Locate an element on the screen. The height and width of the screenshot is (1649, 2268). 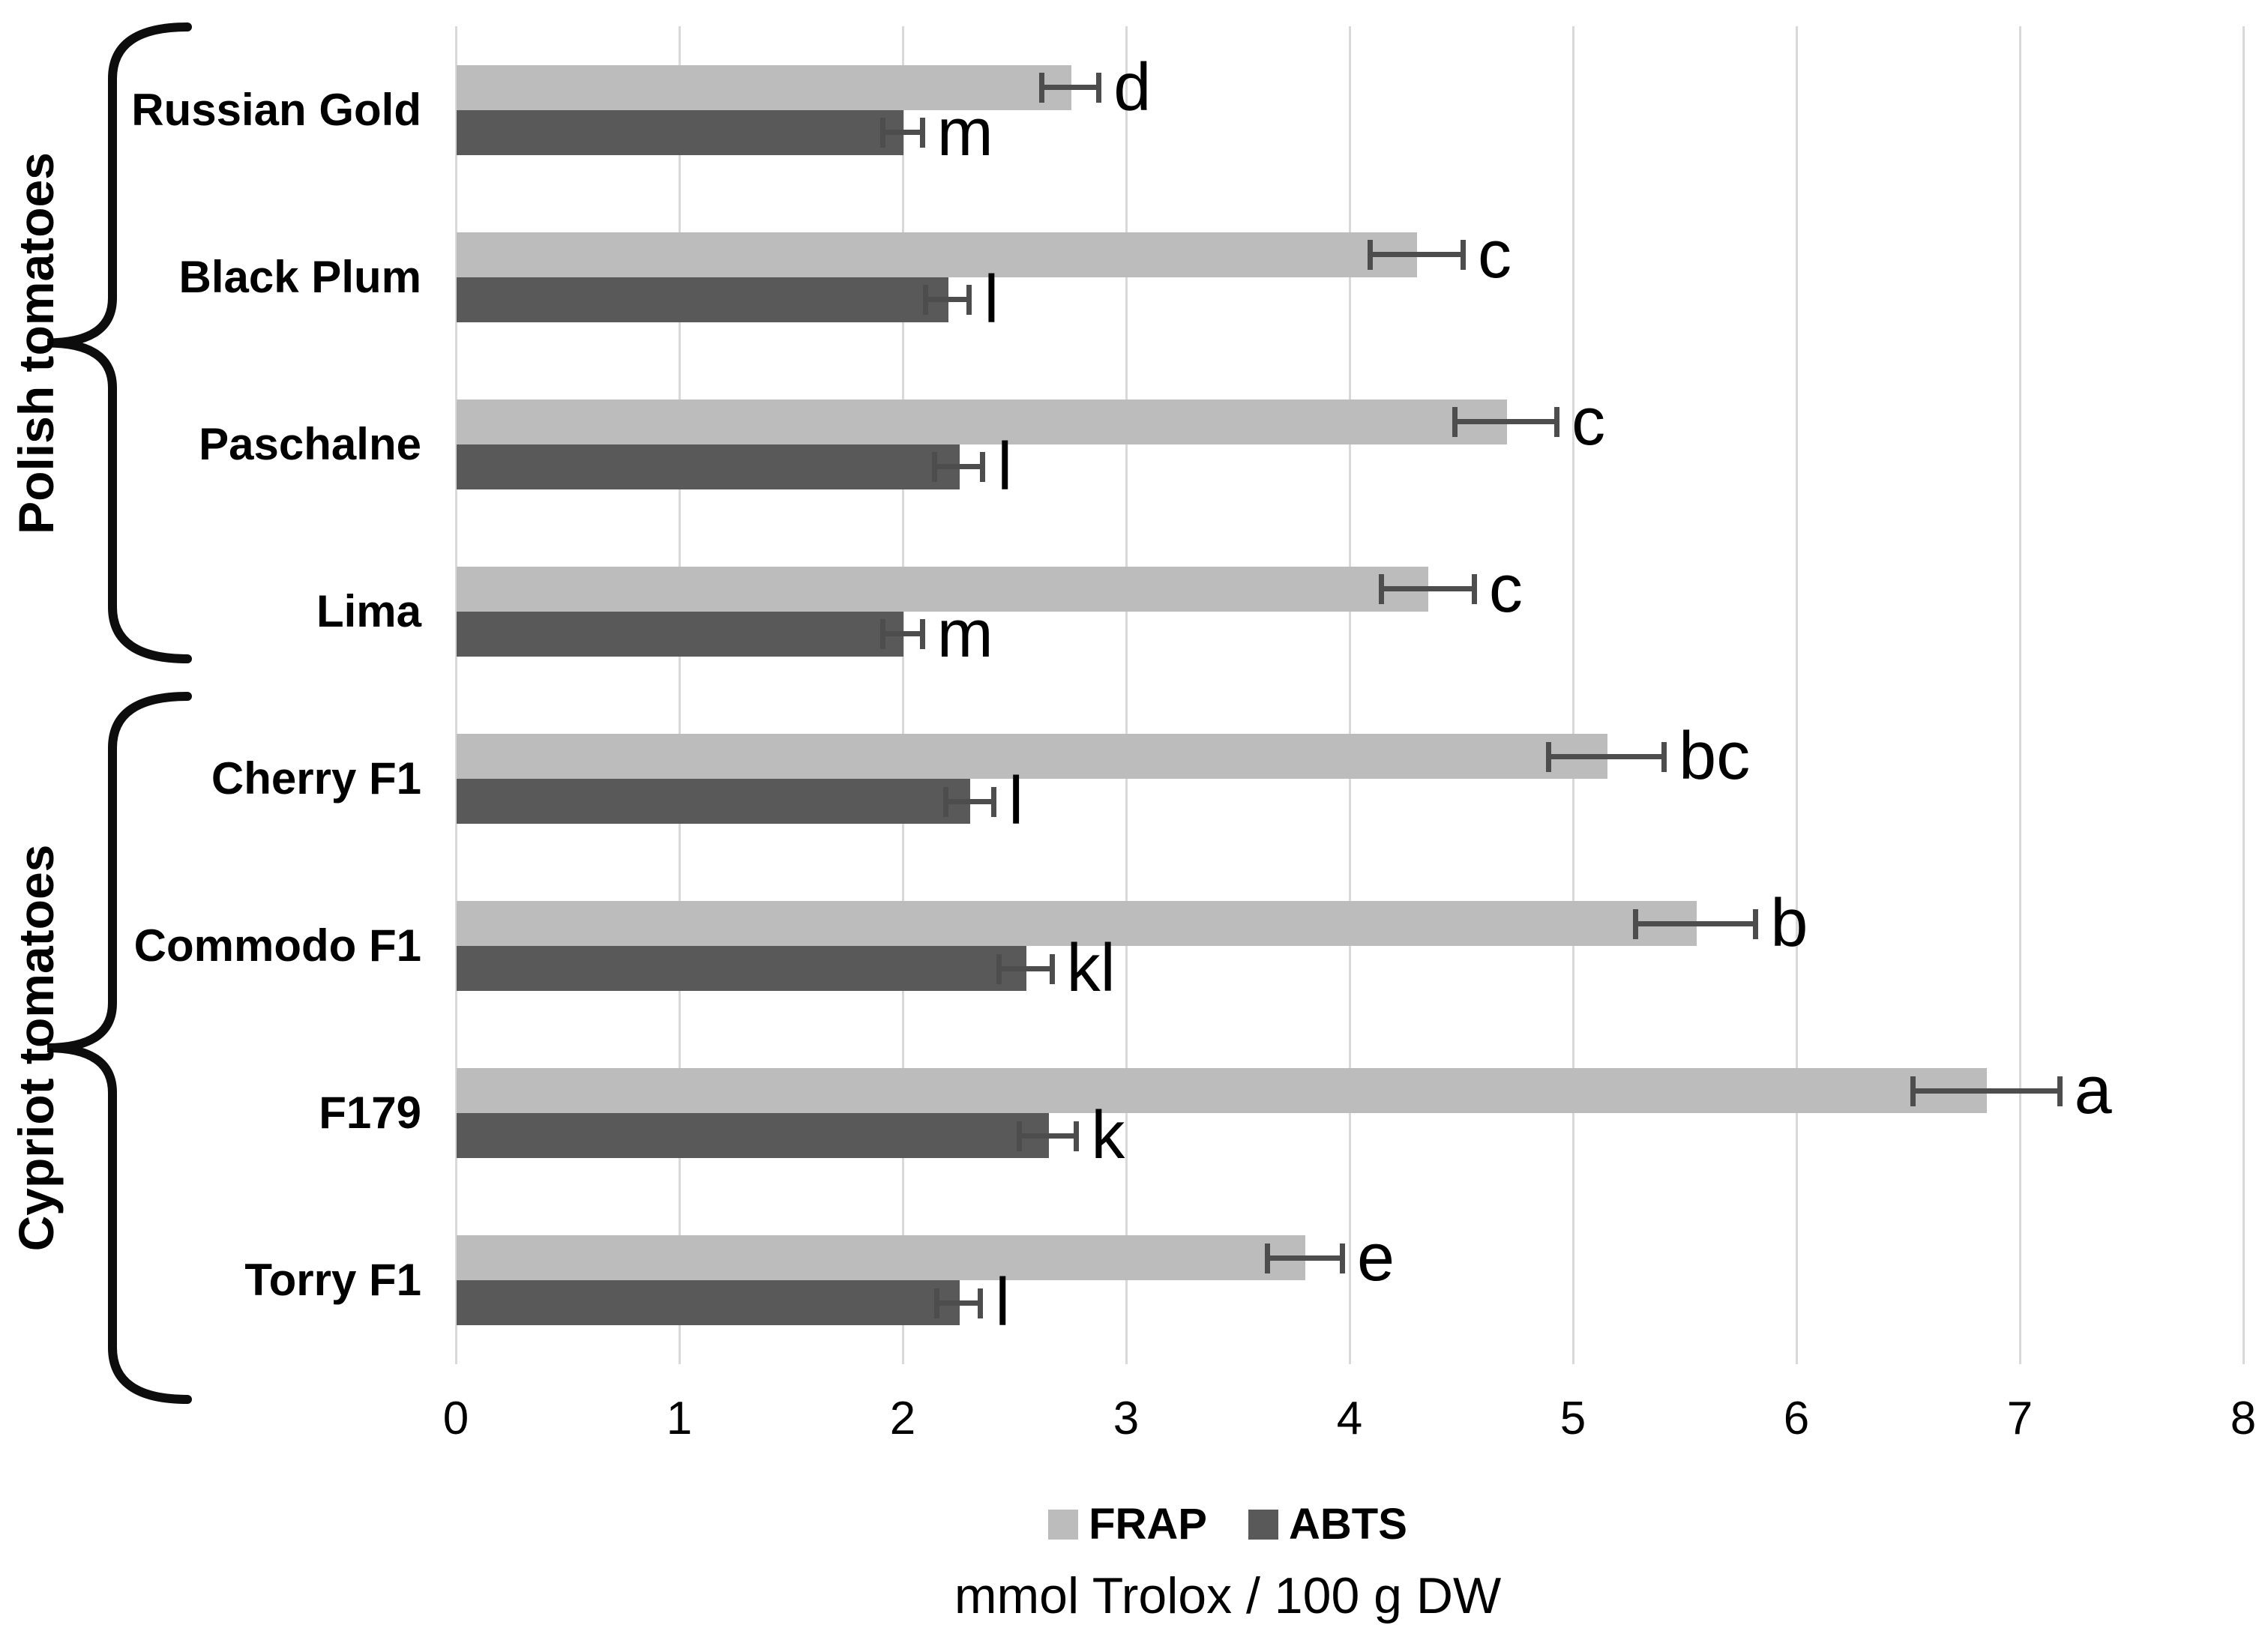
group-label-cypriot: Cypriot tomatoes is located at coordinates (36, 1048).